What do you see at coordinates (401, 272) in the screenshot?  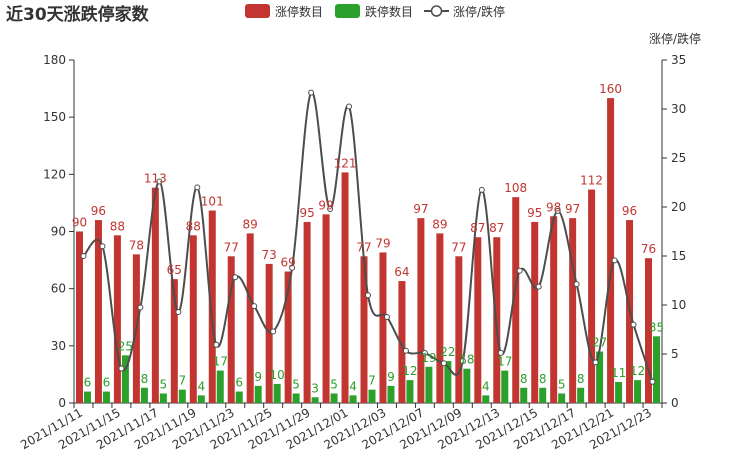 I see `label-up: 64` at bounding box center [401, 272].